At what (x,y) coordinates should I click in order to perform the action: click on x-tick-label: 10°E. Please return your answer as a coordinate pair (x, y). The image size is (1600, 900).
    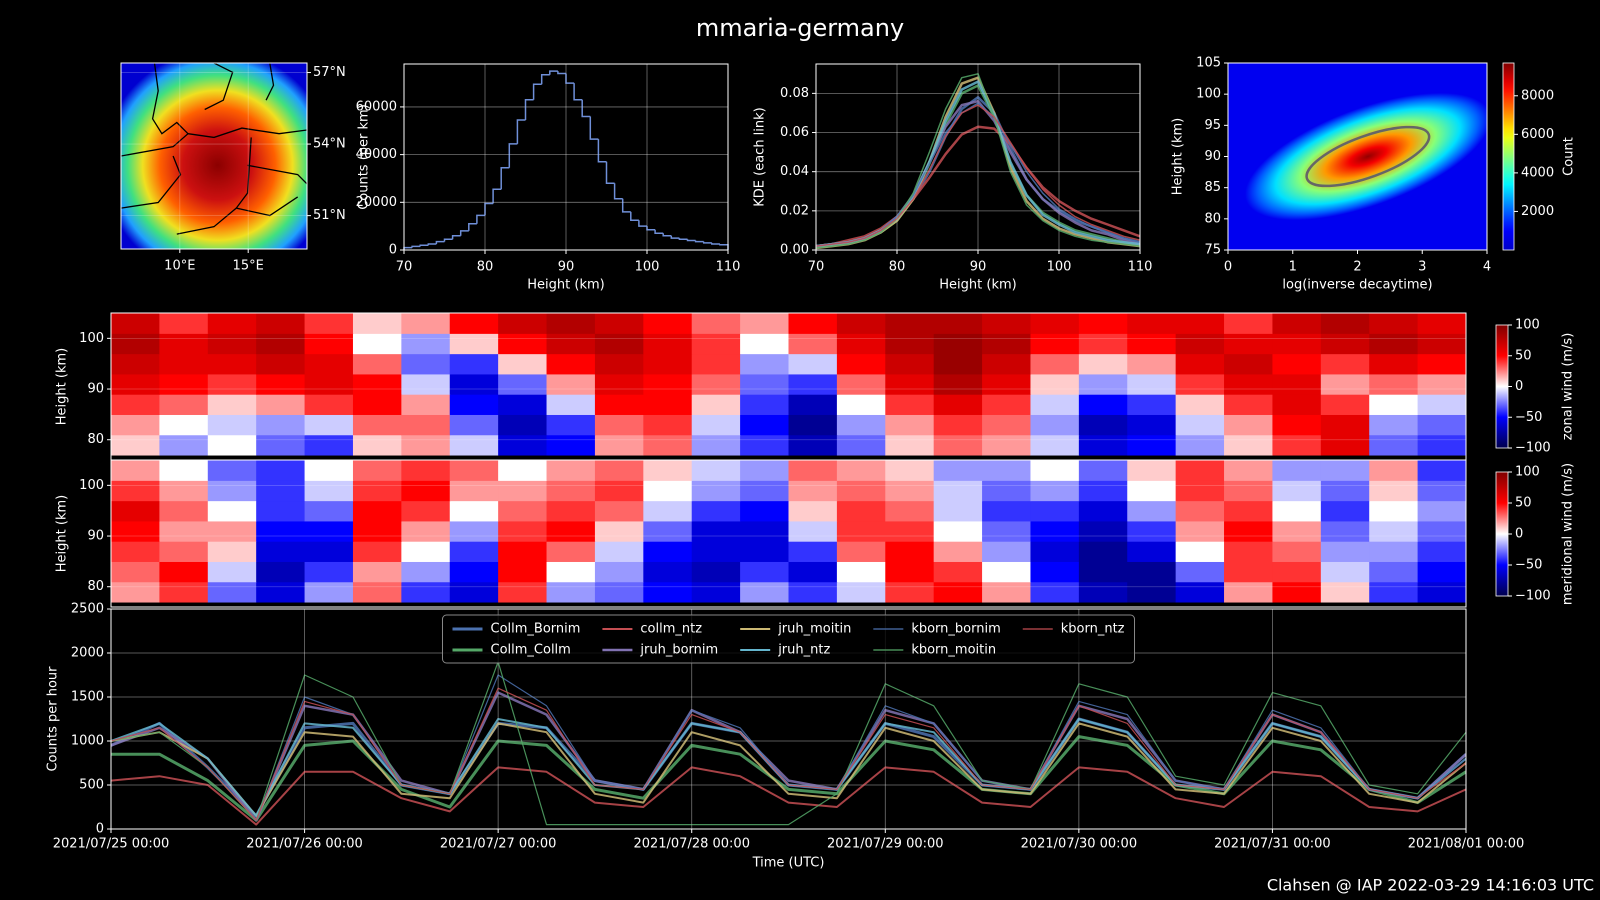
    Looking at the image, I should click on (179, 266).